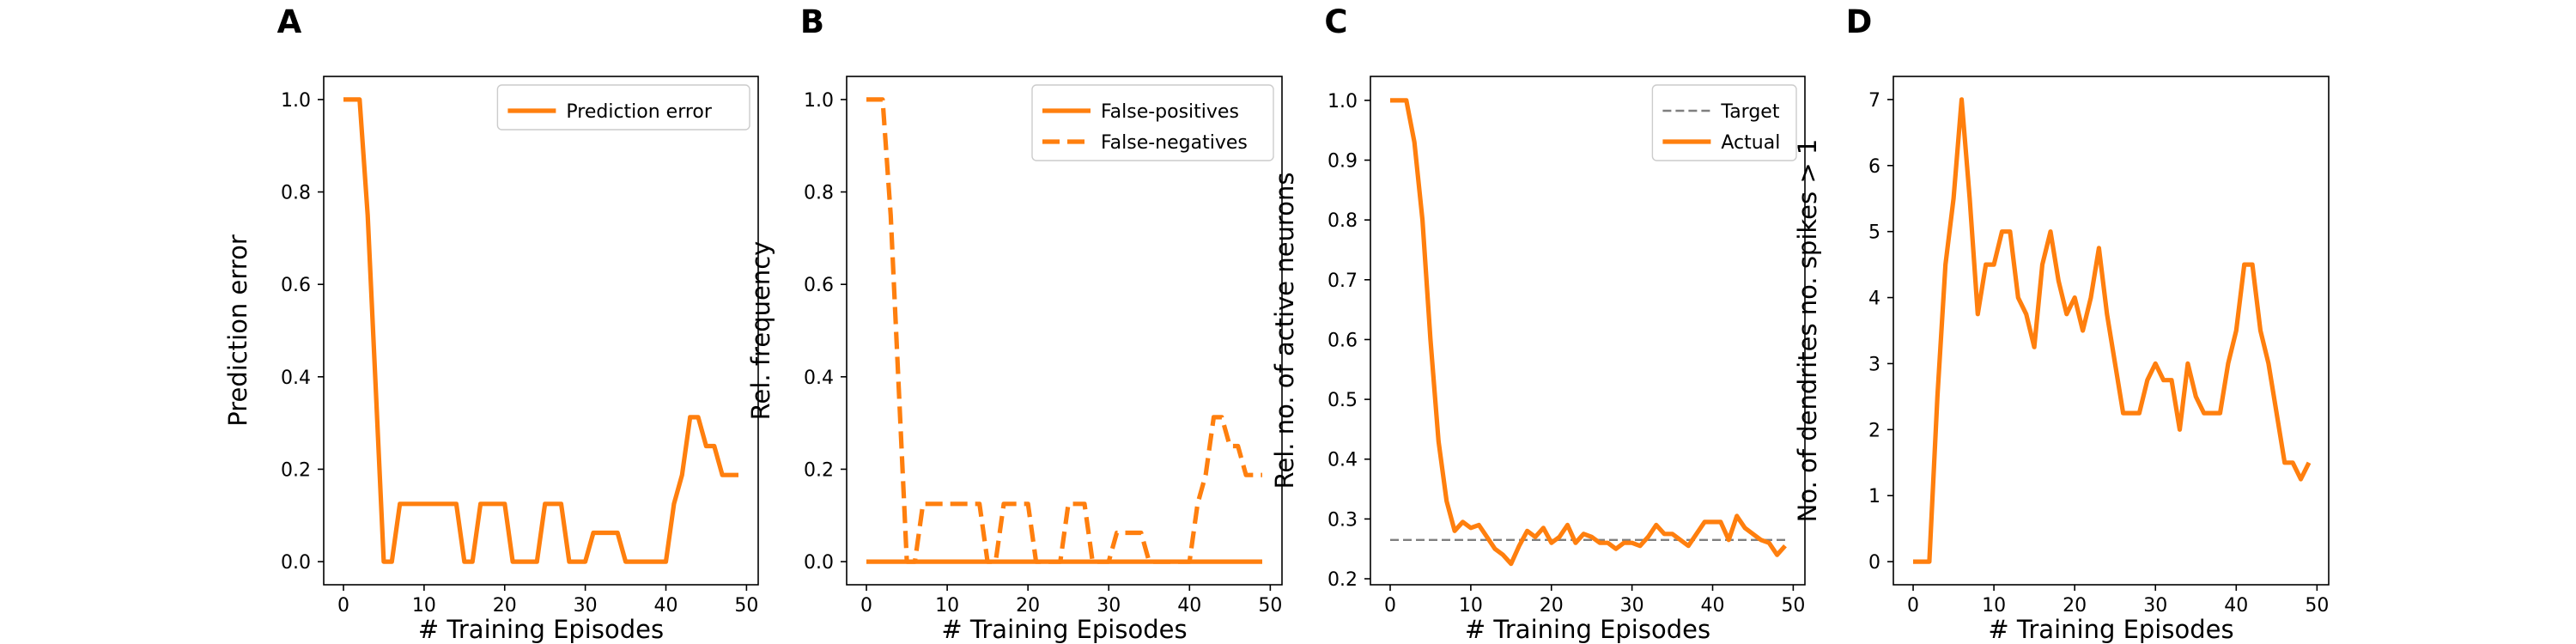  What do you see at coordinates (238, 330) in the screenshot?
I see `y-axis-label: Prediction error` at bounding box center [238, 330].